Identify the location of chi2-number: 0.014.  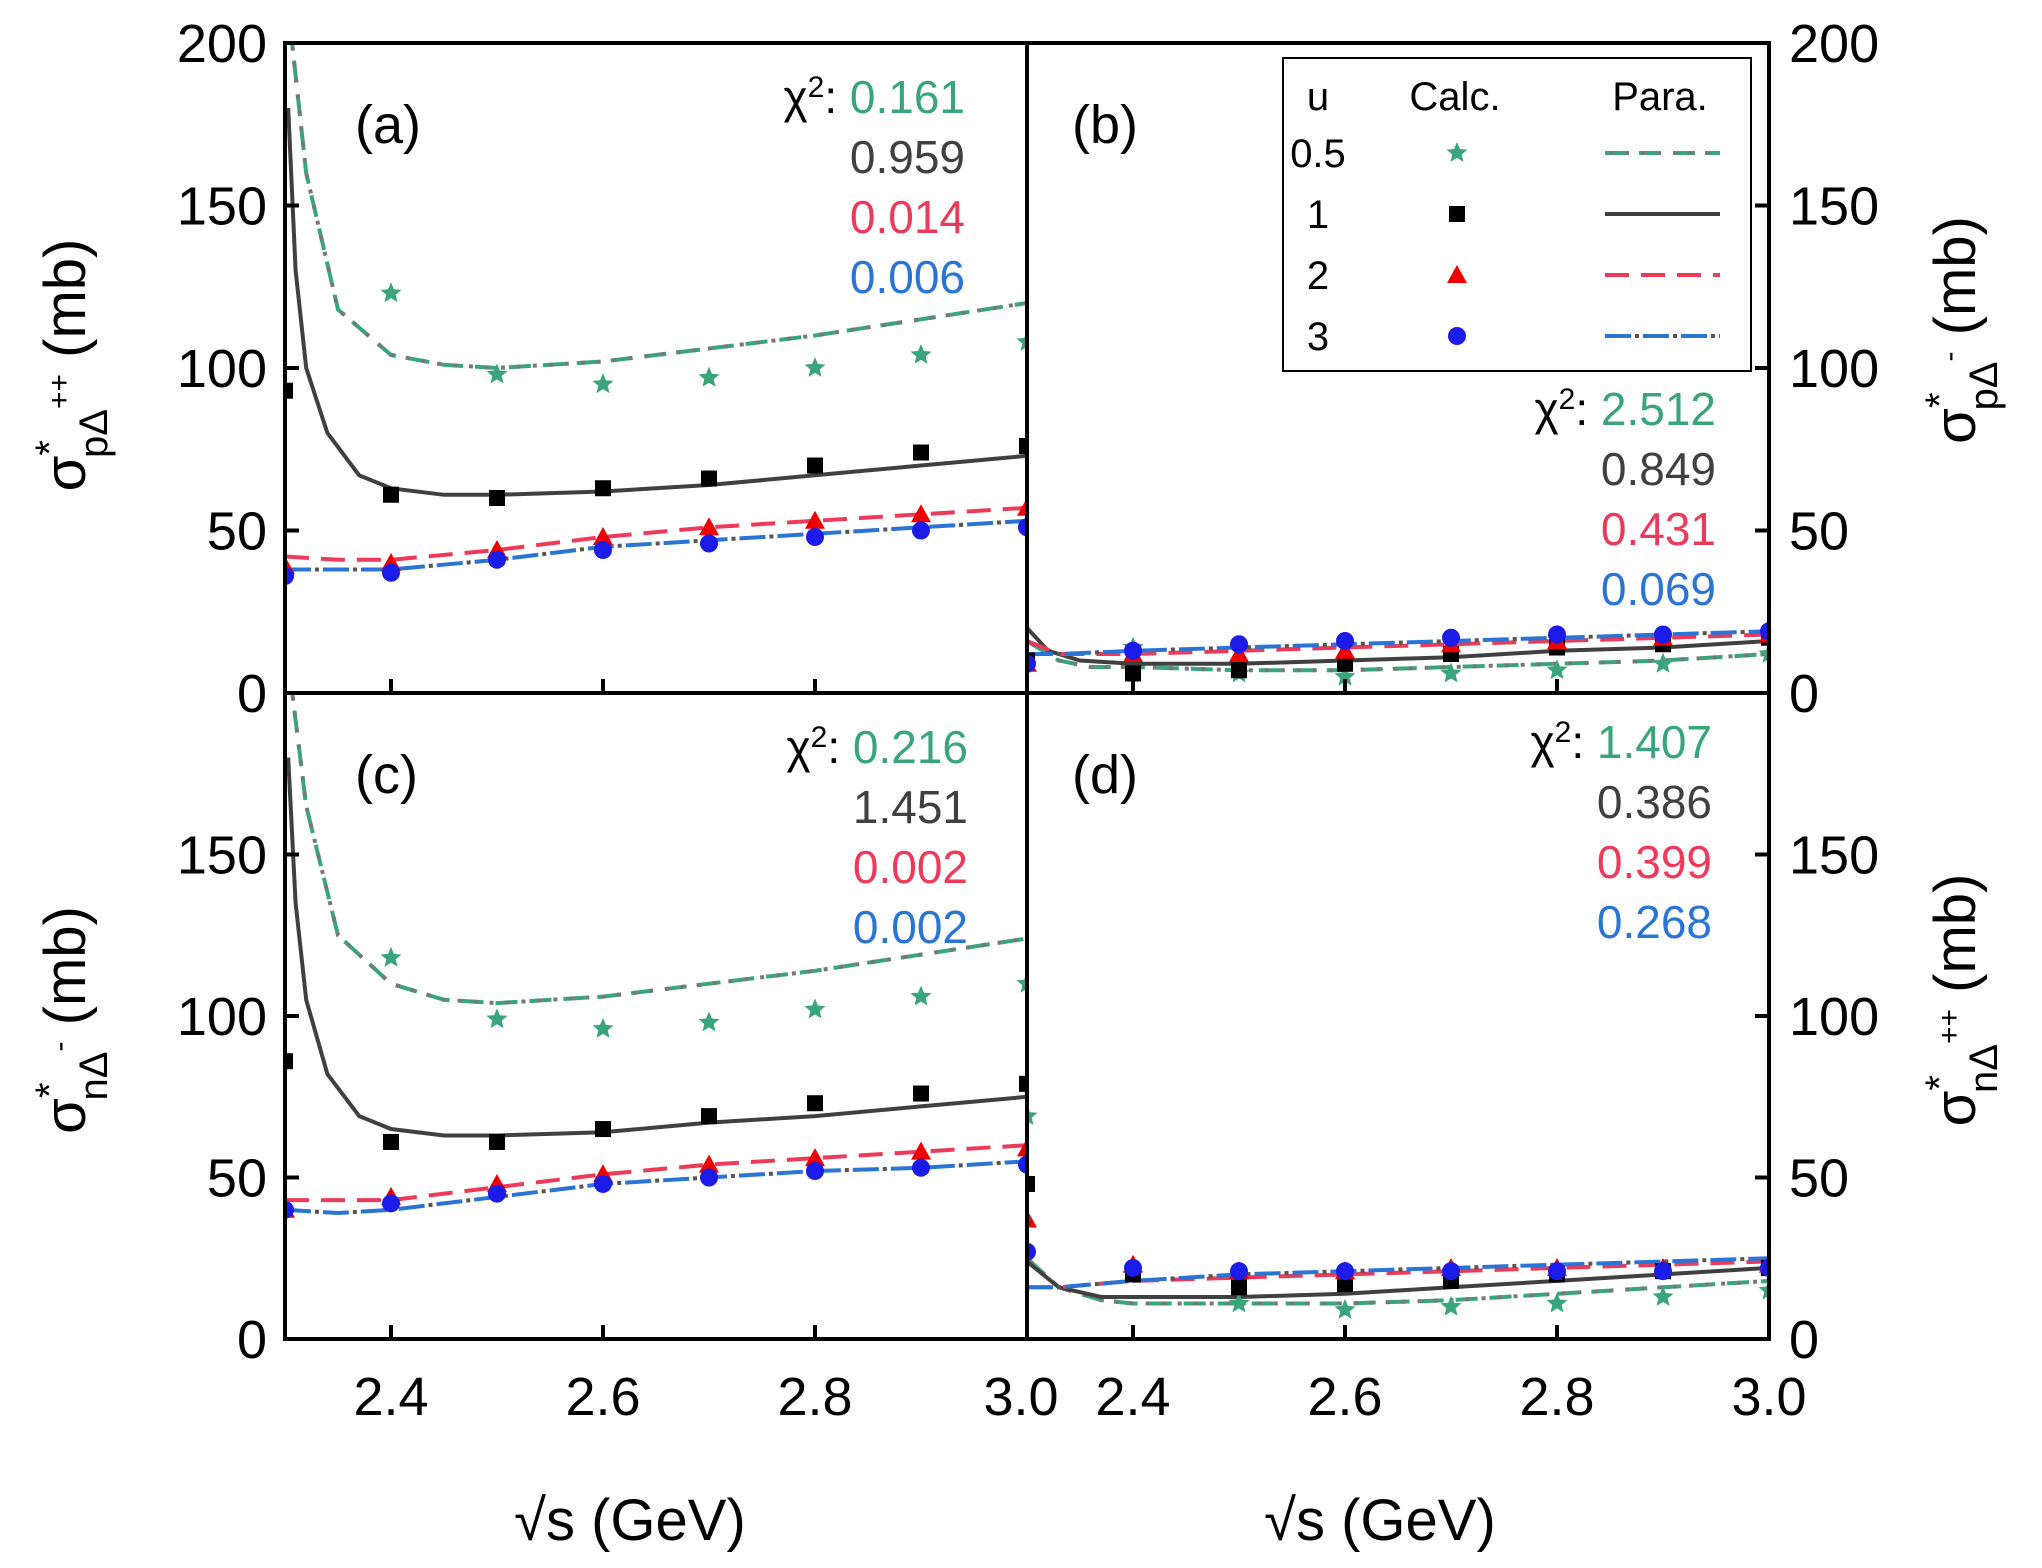
(907, 217).